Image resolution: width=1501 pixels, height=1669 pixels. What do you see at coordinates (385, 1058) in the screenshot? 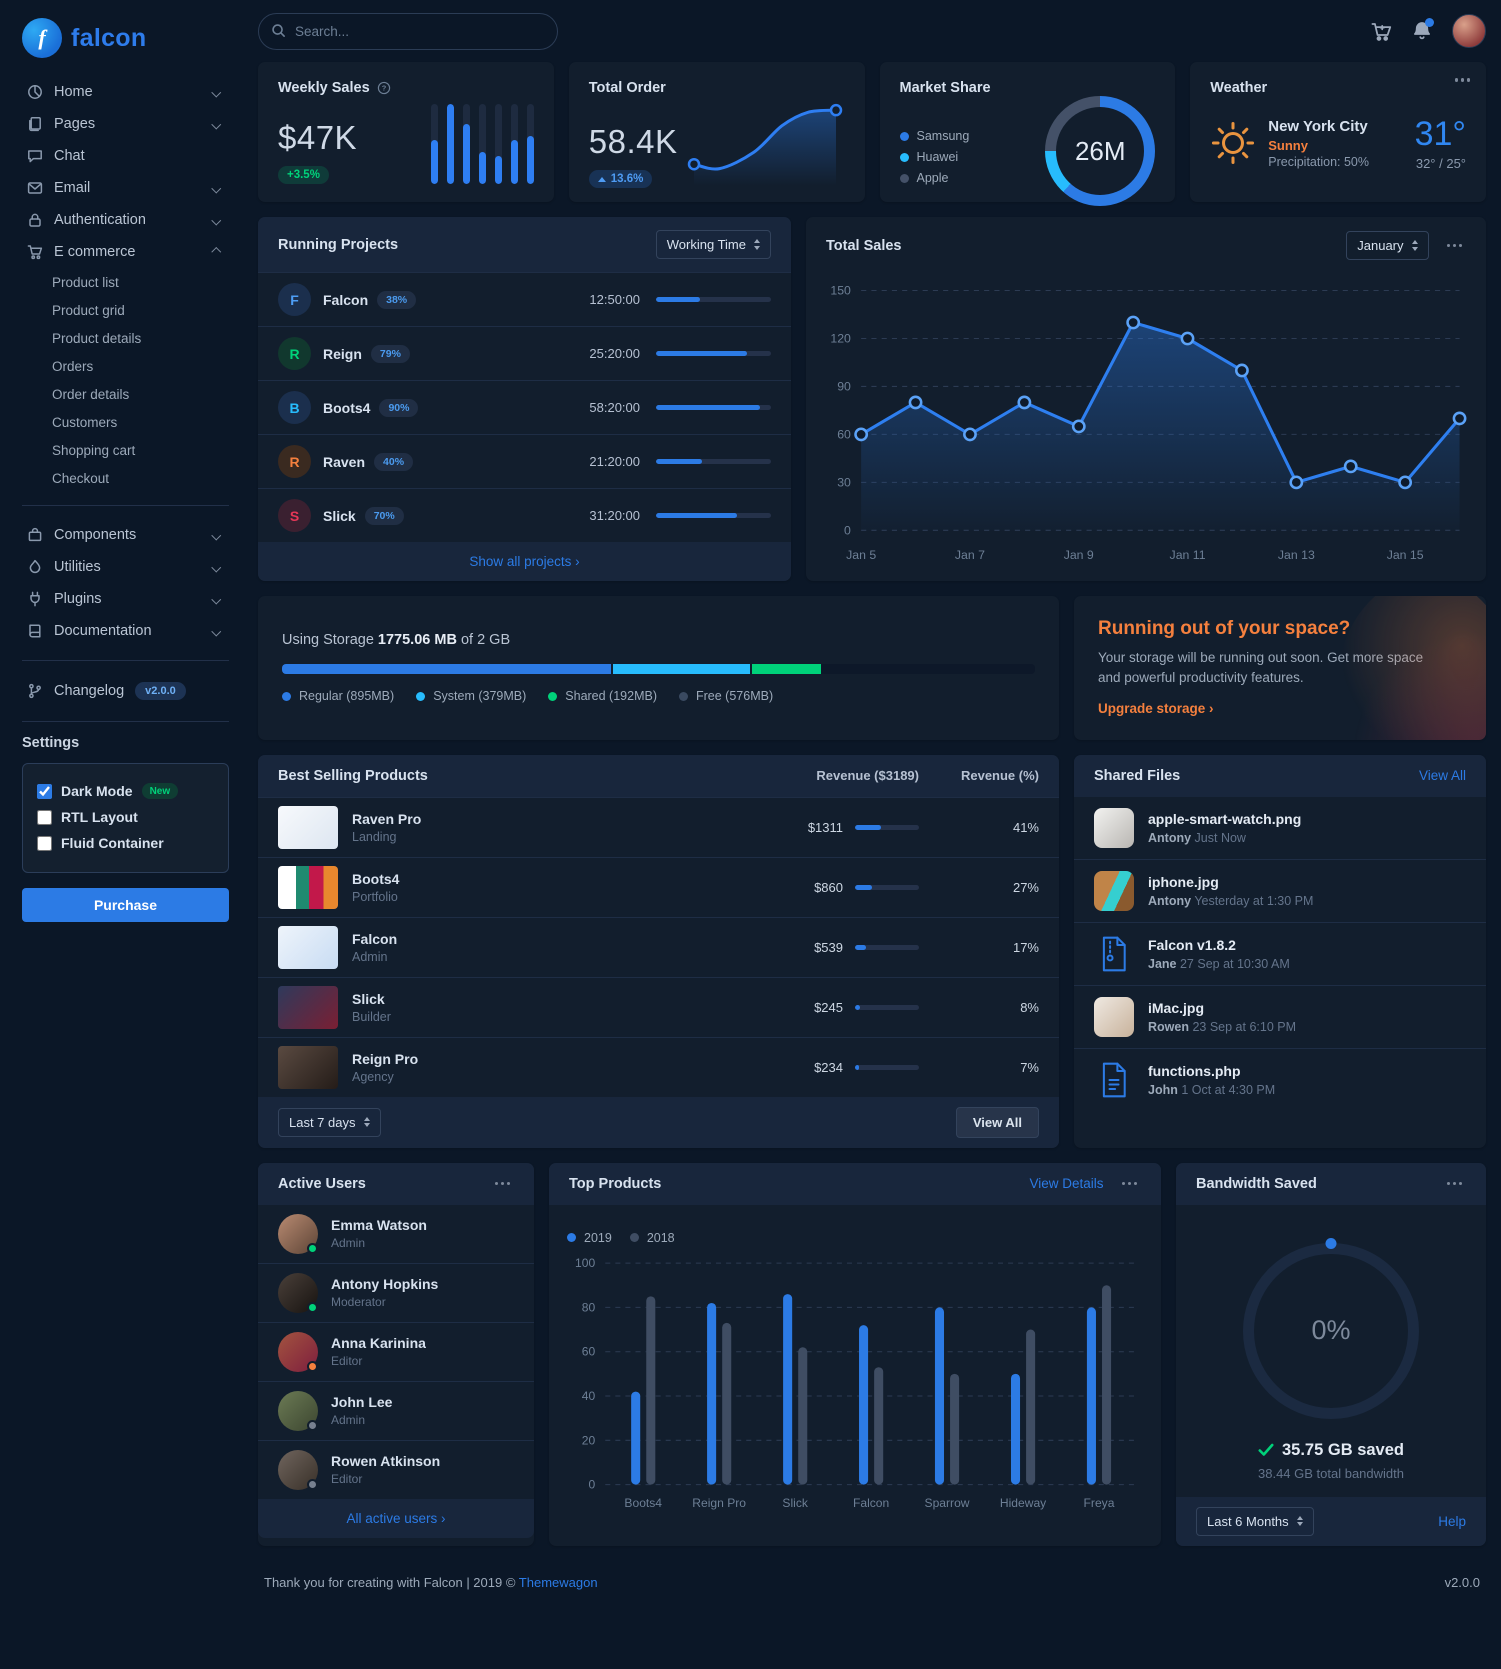
I see `product-name: Reign Pro` at bounding box center [385, 1058].